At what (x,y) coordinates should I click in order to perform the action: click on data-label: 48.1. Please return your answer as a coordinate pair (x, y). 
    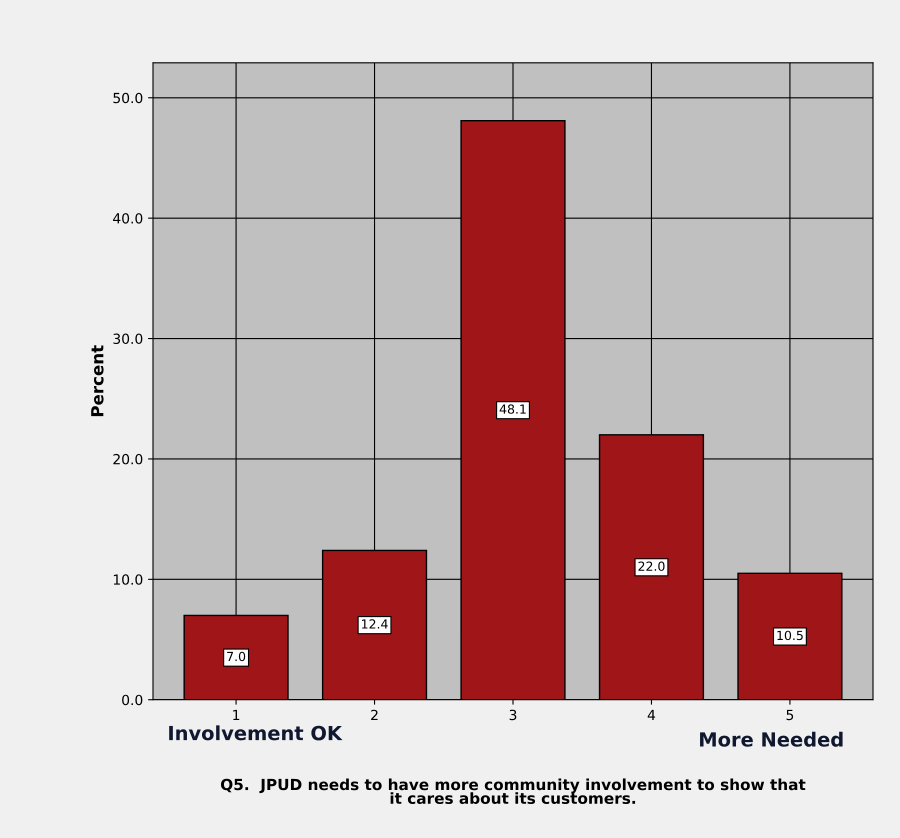
    Looking at the image, I should click on (513, 409).